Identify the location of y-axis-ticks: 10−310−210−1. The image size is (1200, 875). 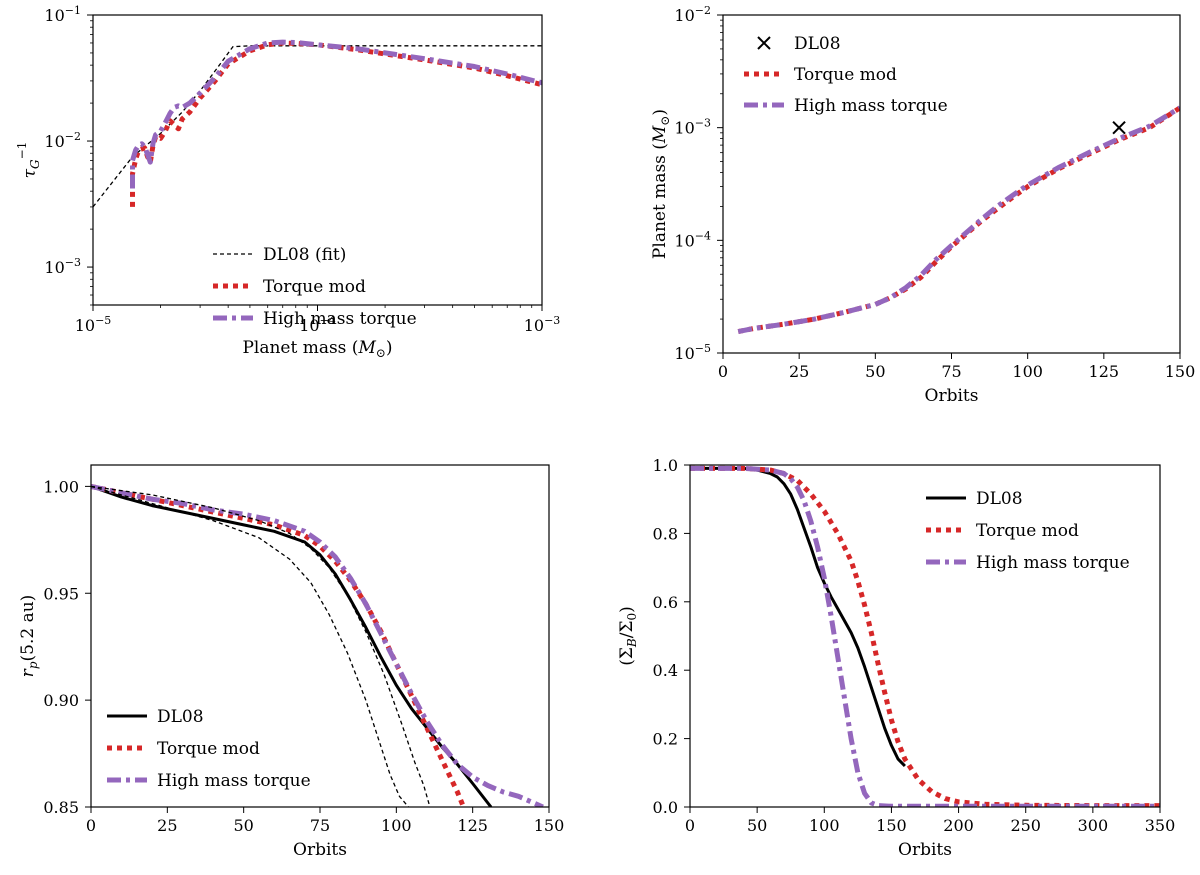
(68, 155).